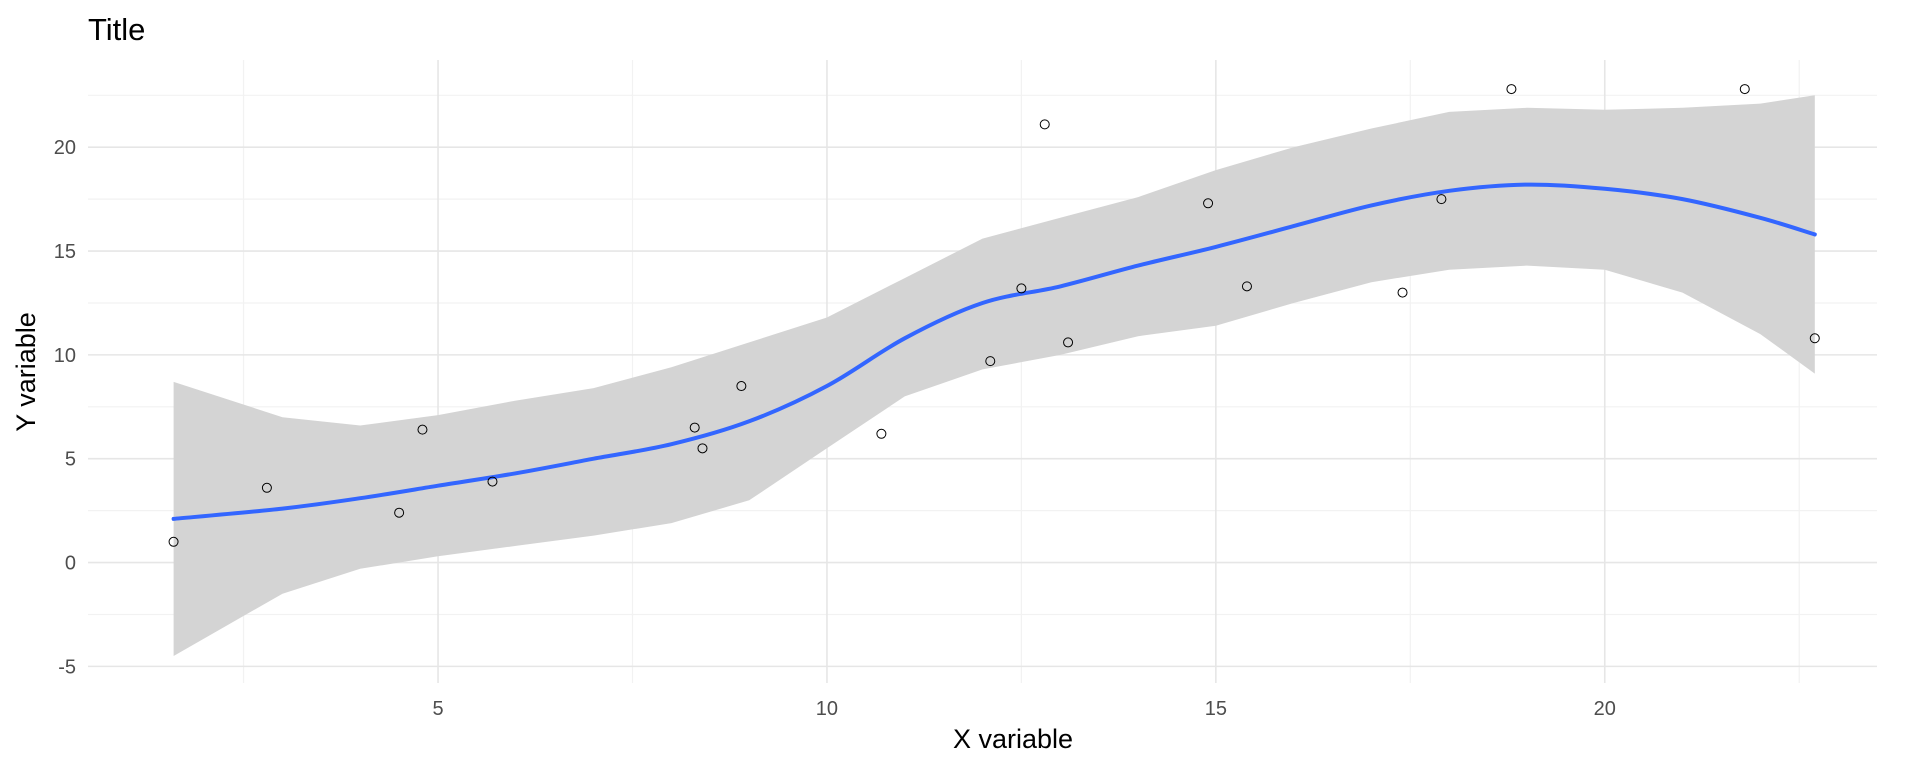 The image size is (1920, 768). Describe the element at coordinates (65, 407) in the screenshot. I see `y-tick-labels: -5 0 5 10 15 20` at that location.